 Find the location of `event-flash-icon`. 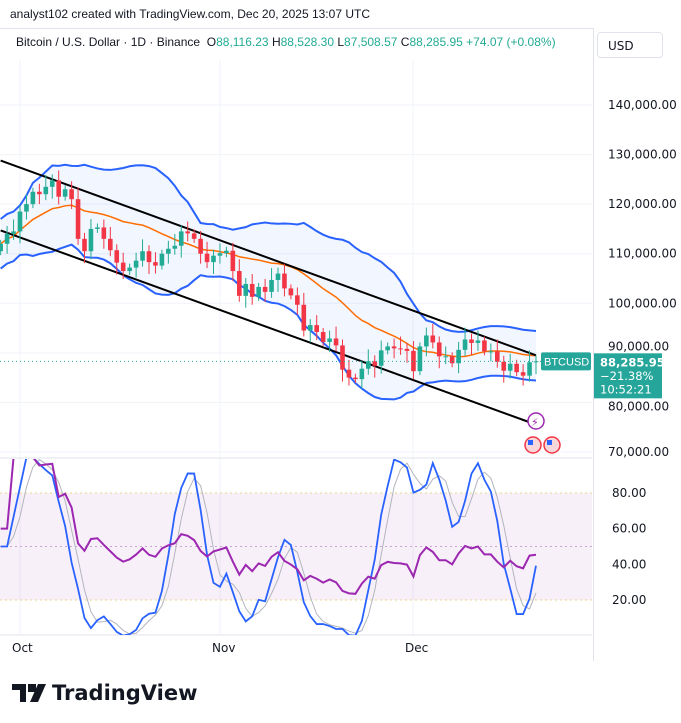

event-flash-icon is located at coordinates (536, 421).